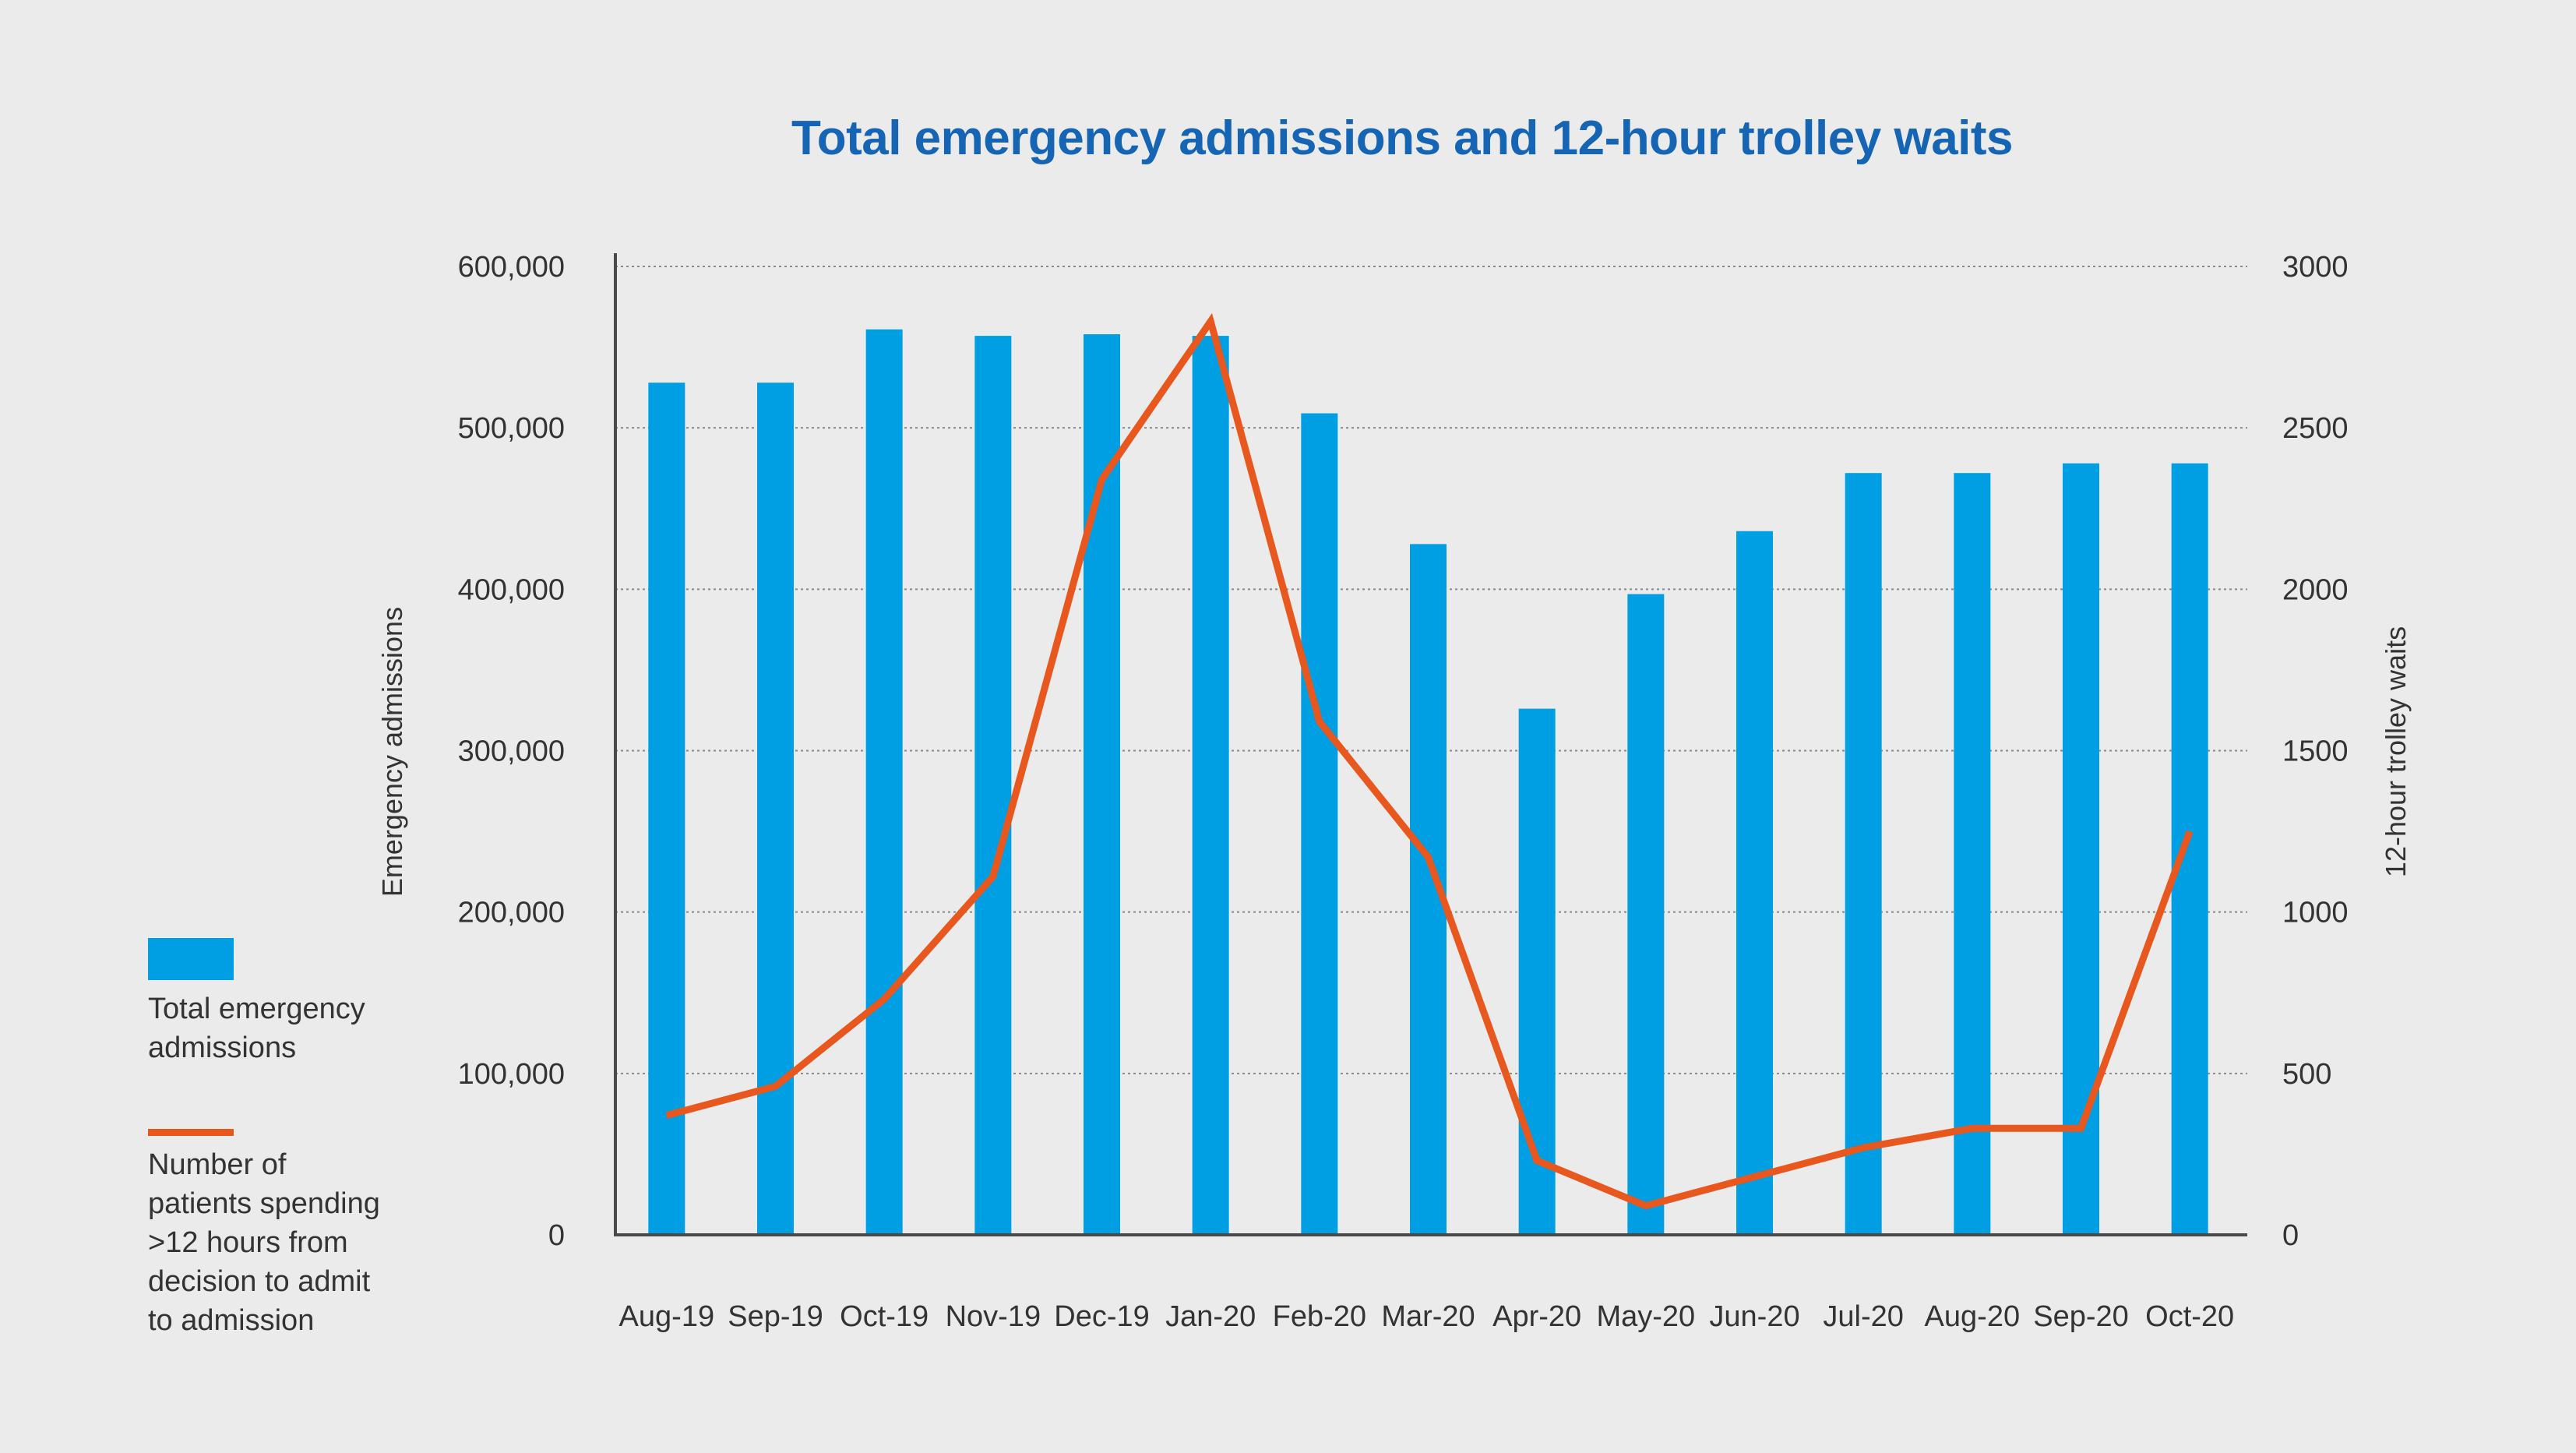 The width and height of the screenshot is (2576, 1453). What do you see at coordinates (512, 267) in the screenshot?
I see `y-tick-label: 600,000` at bounding box center [512, 267].